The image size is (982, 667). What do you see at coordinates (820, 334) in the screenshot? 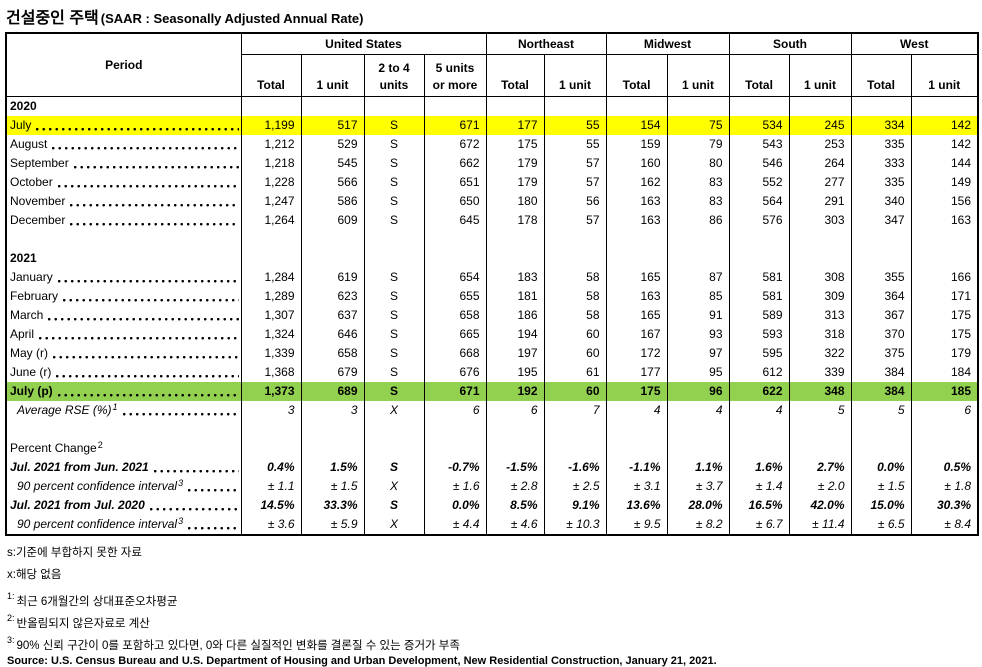
I see `value-cell: 318` at bounding box center [820, 334].